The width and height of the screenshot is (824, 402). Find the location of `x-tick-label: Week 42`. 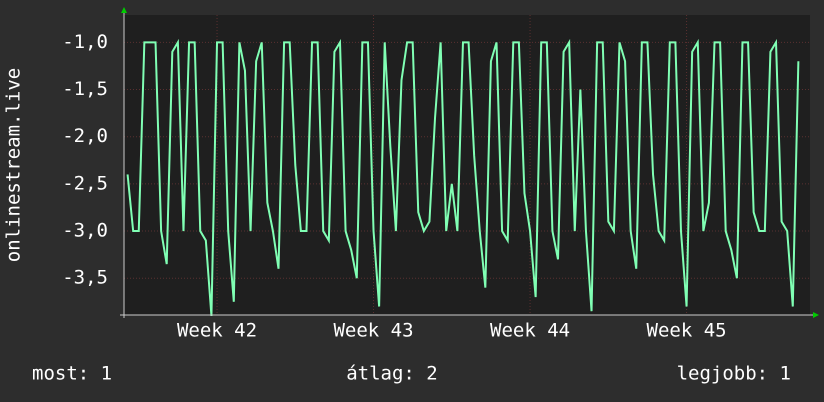

x-tick-label: Week 42 is located at coordinates (217, 331).